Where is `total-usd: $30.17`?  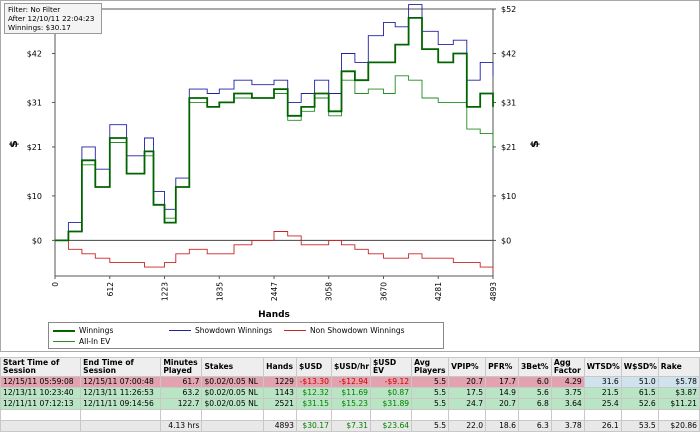
total-usd: $30.17 is located at coordinates (314, 426).